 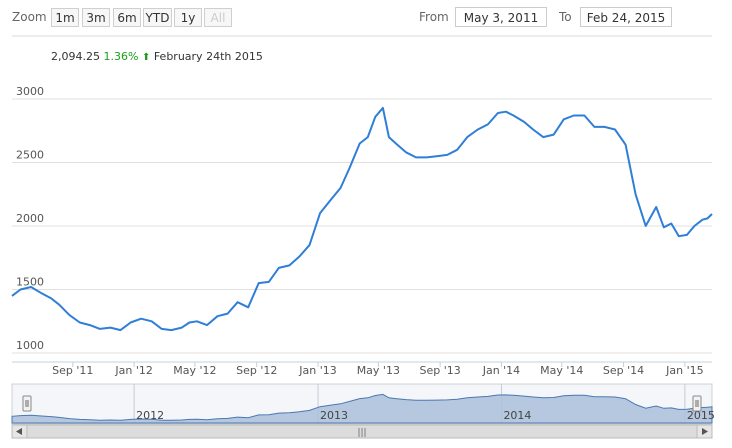 What do you see at coordinates (30, 155) in the screenshot?
I see `y-tick-label: 2500` at bounding box center [30, 155].